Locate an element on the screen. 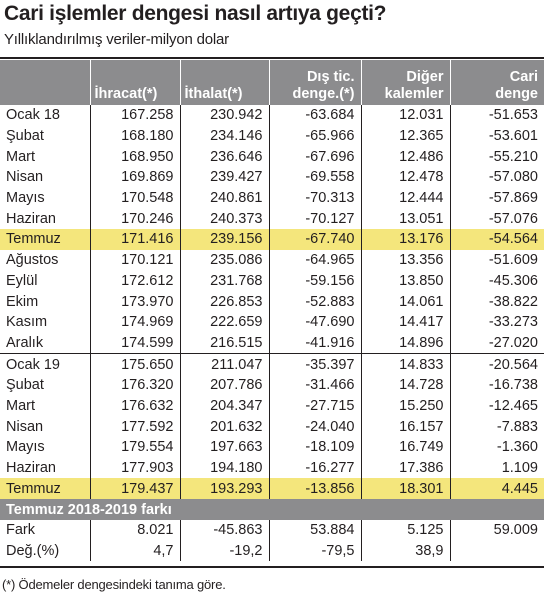  cell-diger: 14.417 is located at coordinates (405, 322).